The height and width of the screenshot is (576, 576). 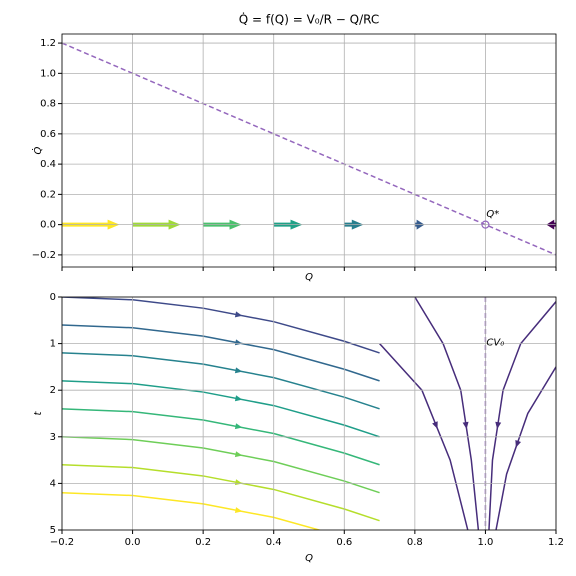 What do you see at coordinates (53, 483) in the screenshot?
I see `y-tick-label: 4` at bounding box center [53, 483].